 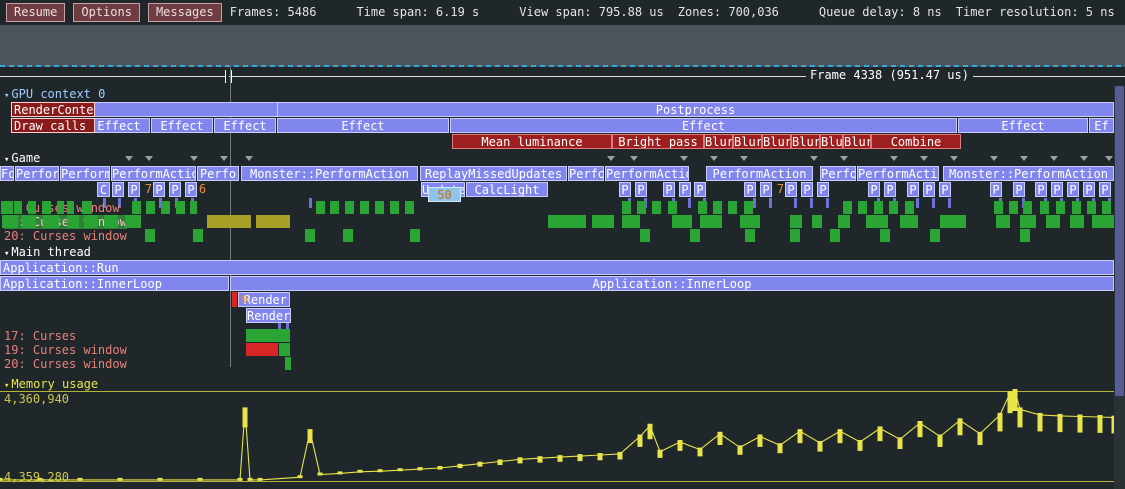 I want to click on game-subzone: 6, so click(x=202, y=189).